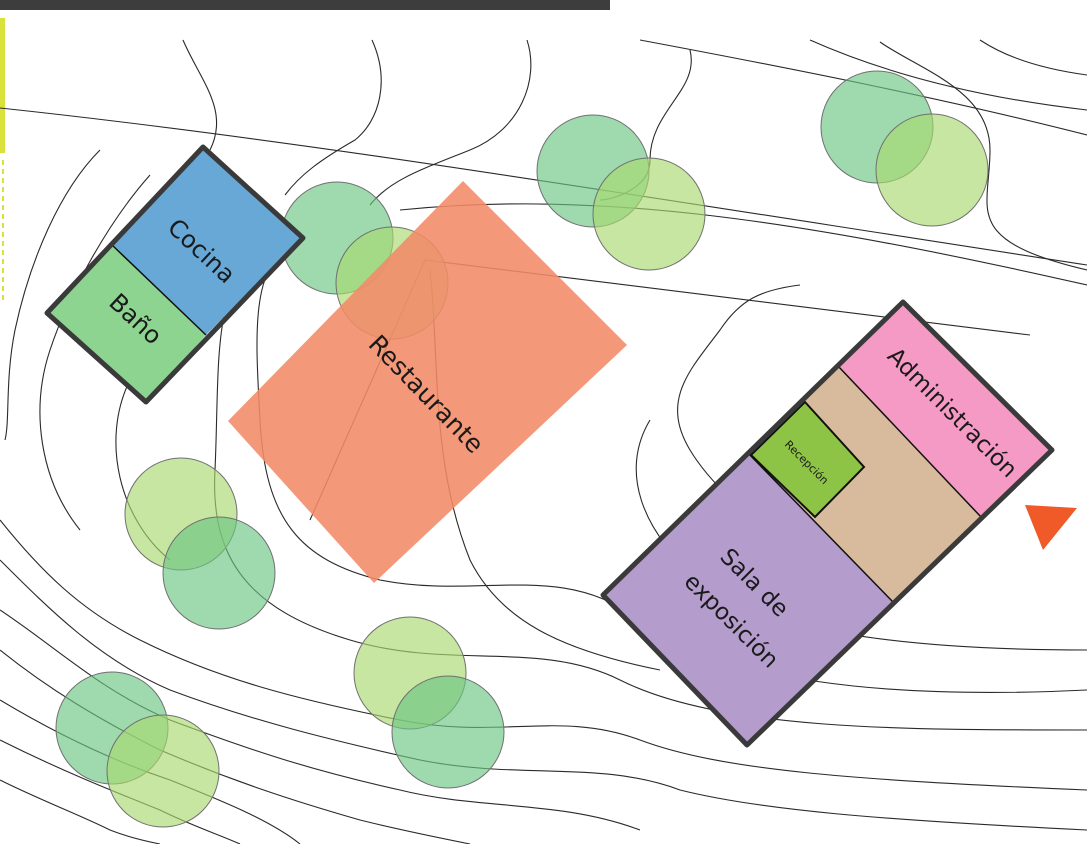 The height and width of the screenshot is (844, 1087). I want to click on header-bar, so click(305, 5).